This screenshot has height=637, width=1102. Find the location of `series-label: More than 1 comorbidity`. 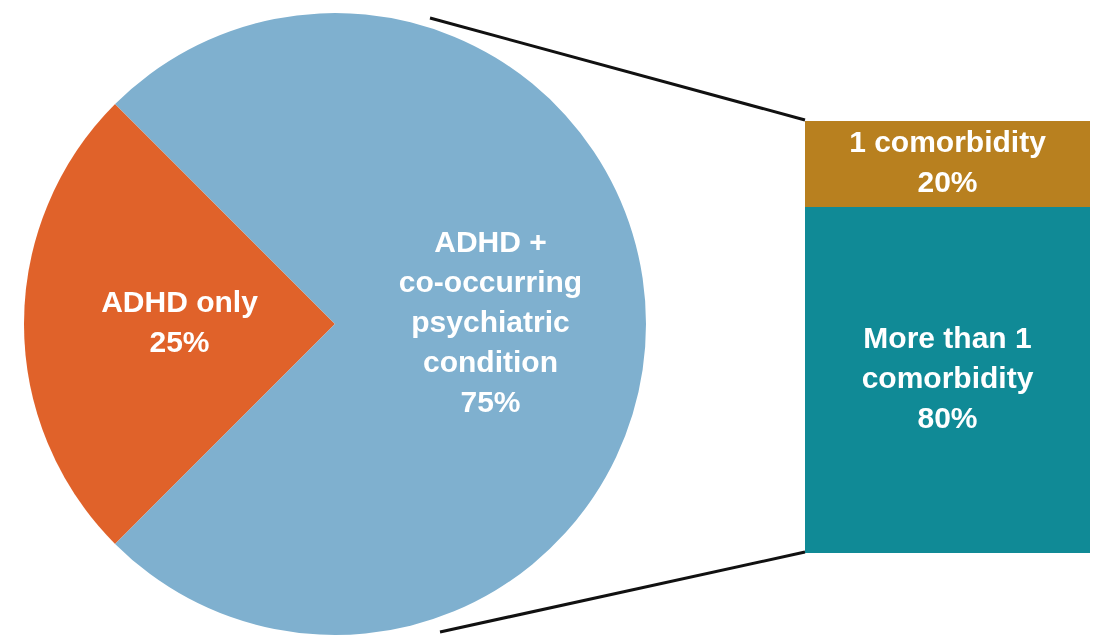

series-label: More than 1 comorbidity is located at coordinates (947, 358).